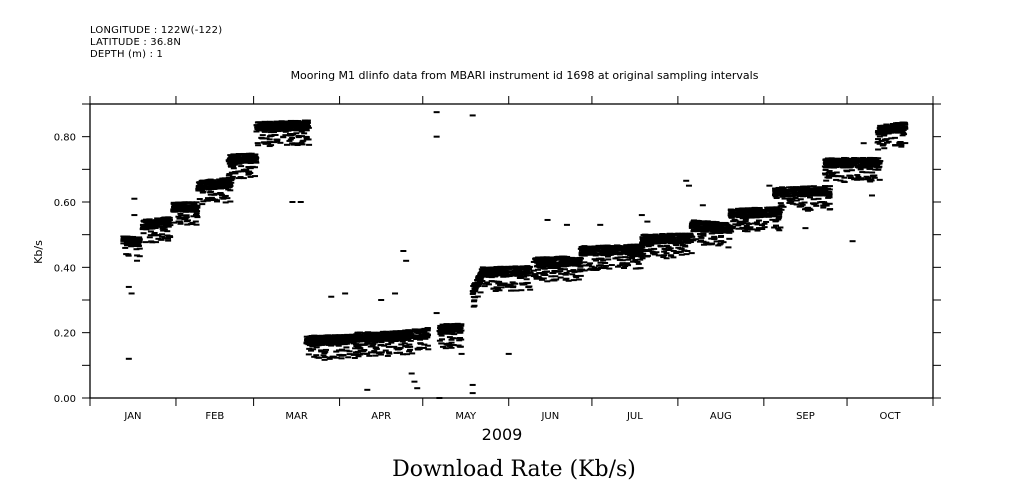 This screenshot has width=1009, height=504. Describe the element at coordinates (805, 416) in the screenshot. I see `x-tick-label: SEP` at that location.